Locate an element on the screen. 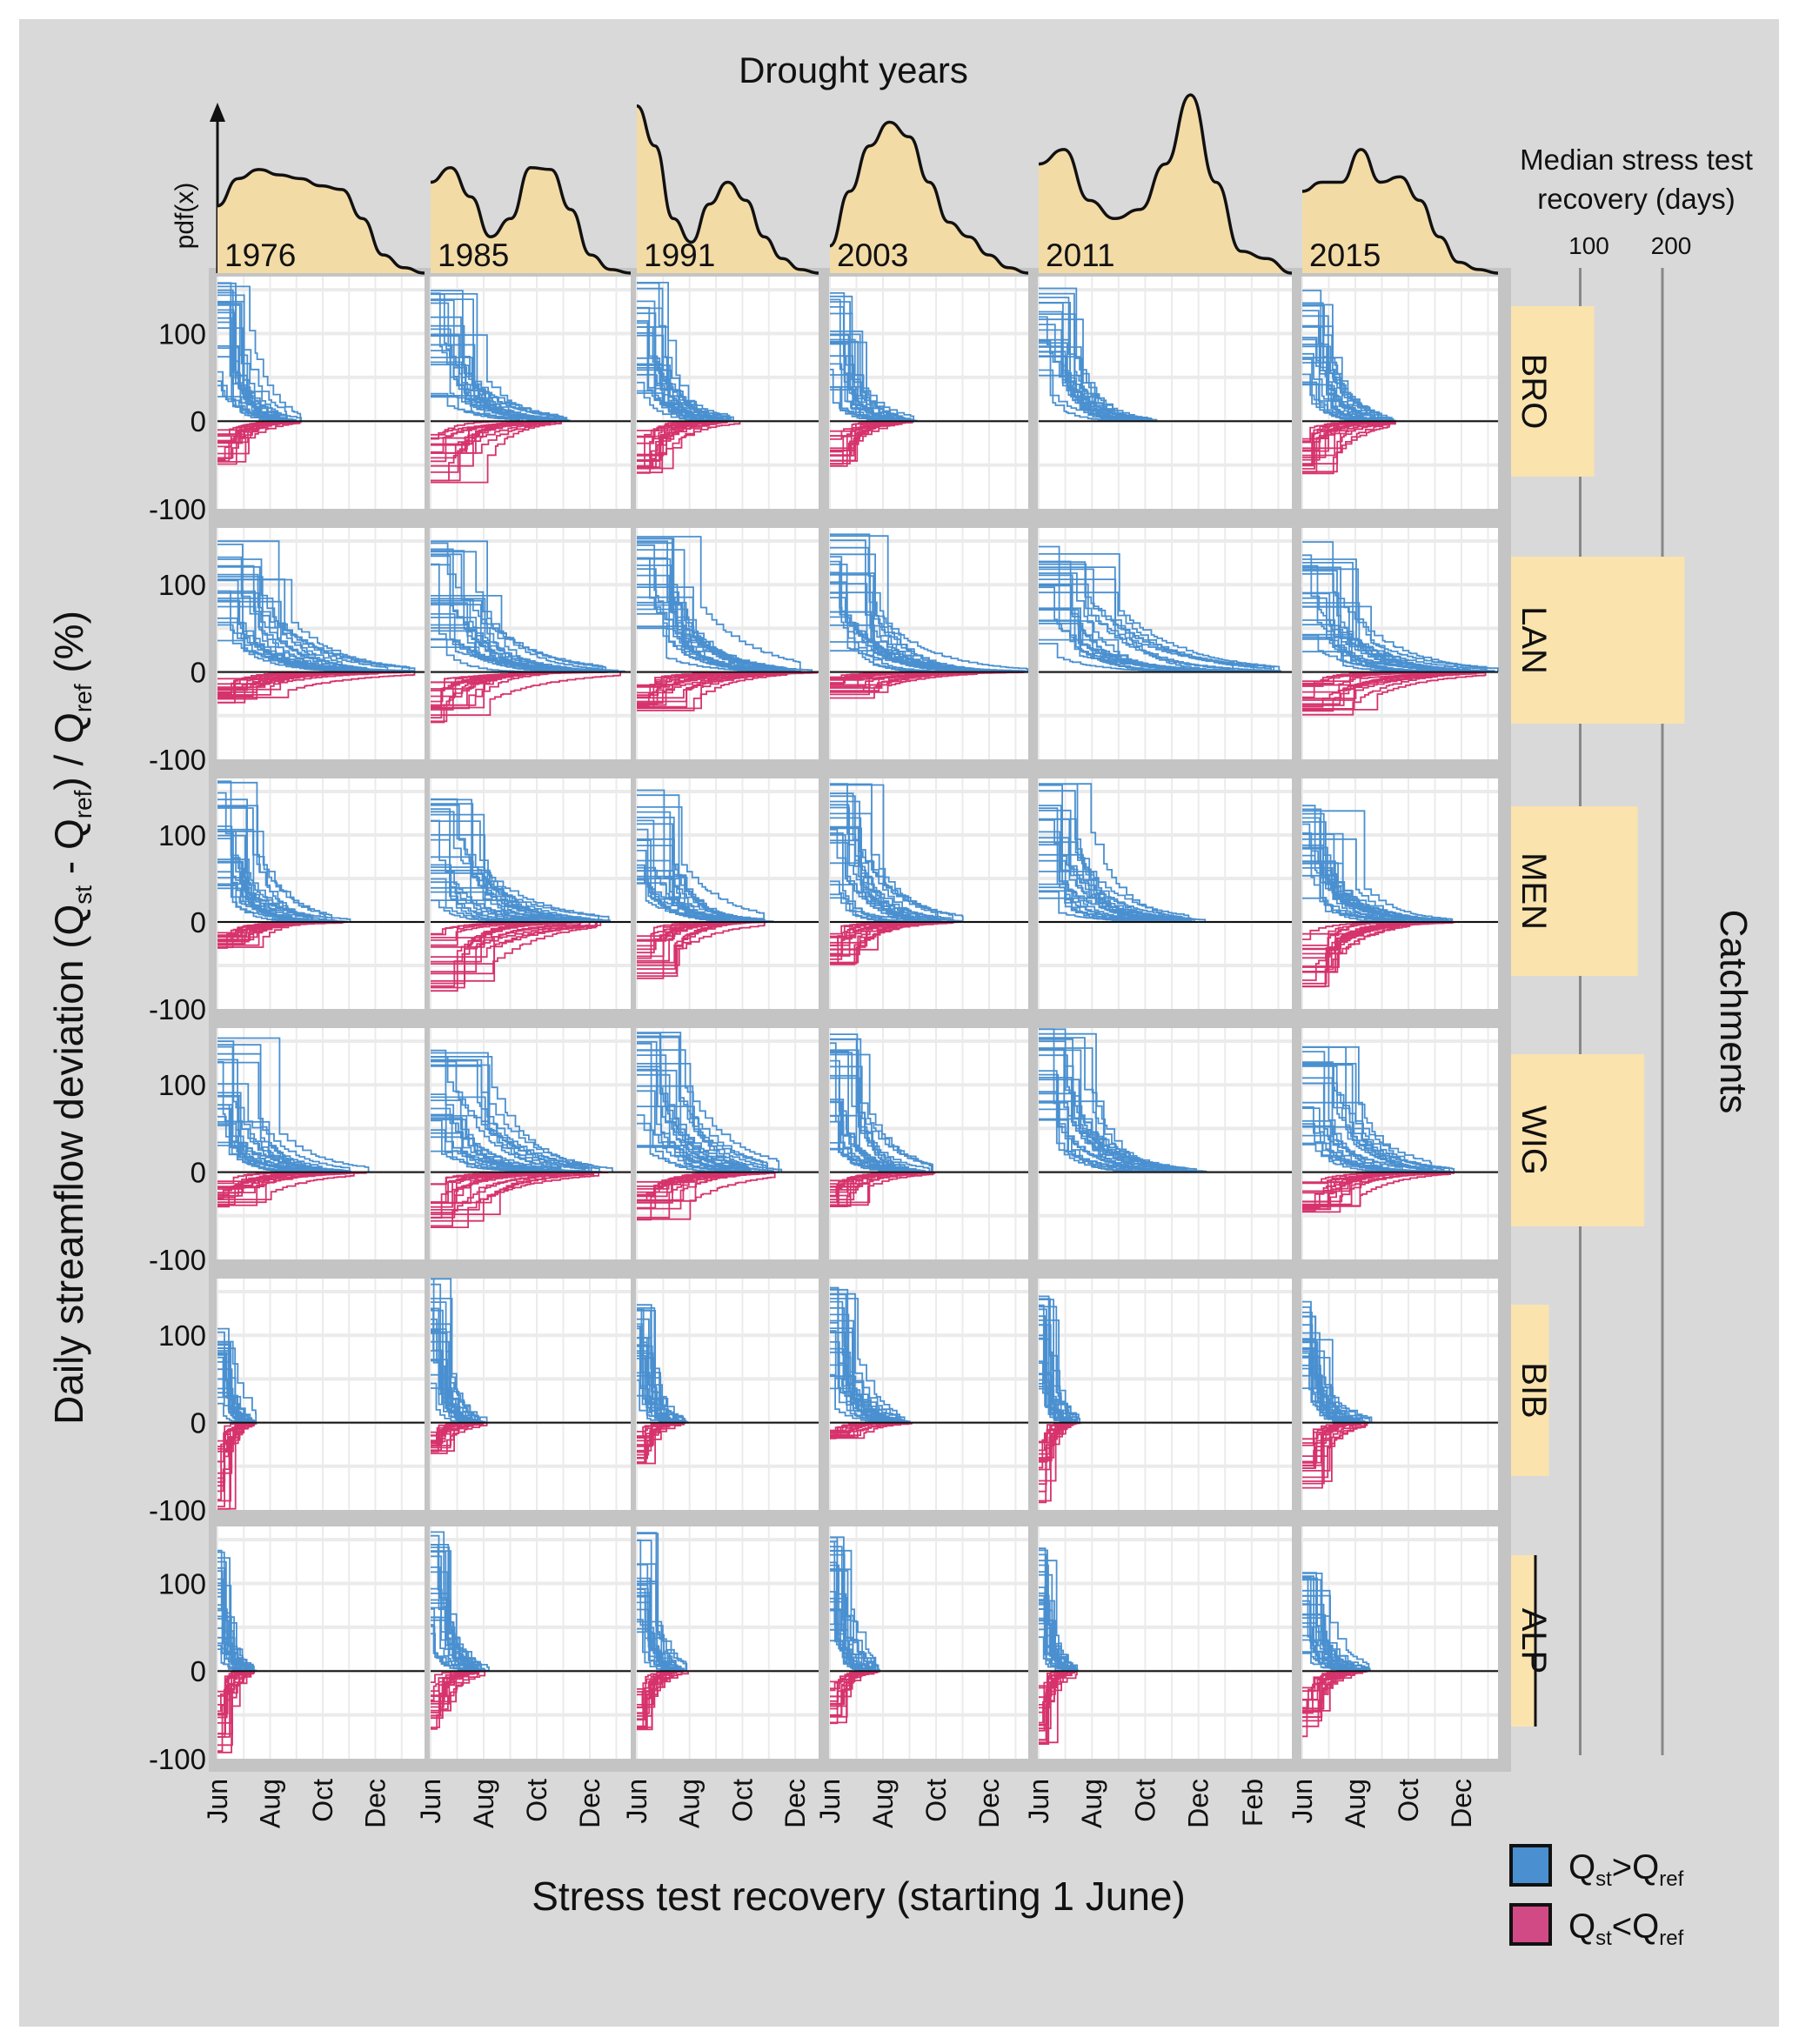 Image resolution: width=1799 pixels, height=2044 pixels. density-curve-2011 is located at coordinates (1165, 184).